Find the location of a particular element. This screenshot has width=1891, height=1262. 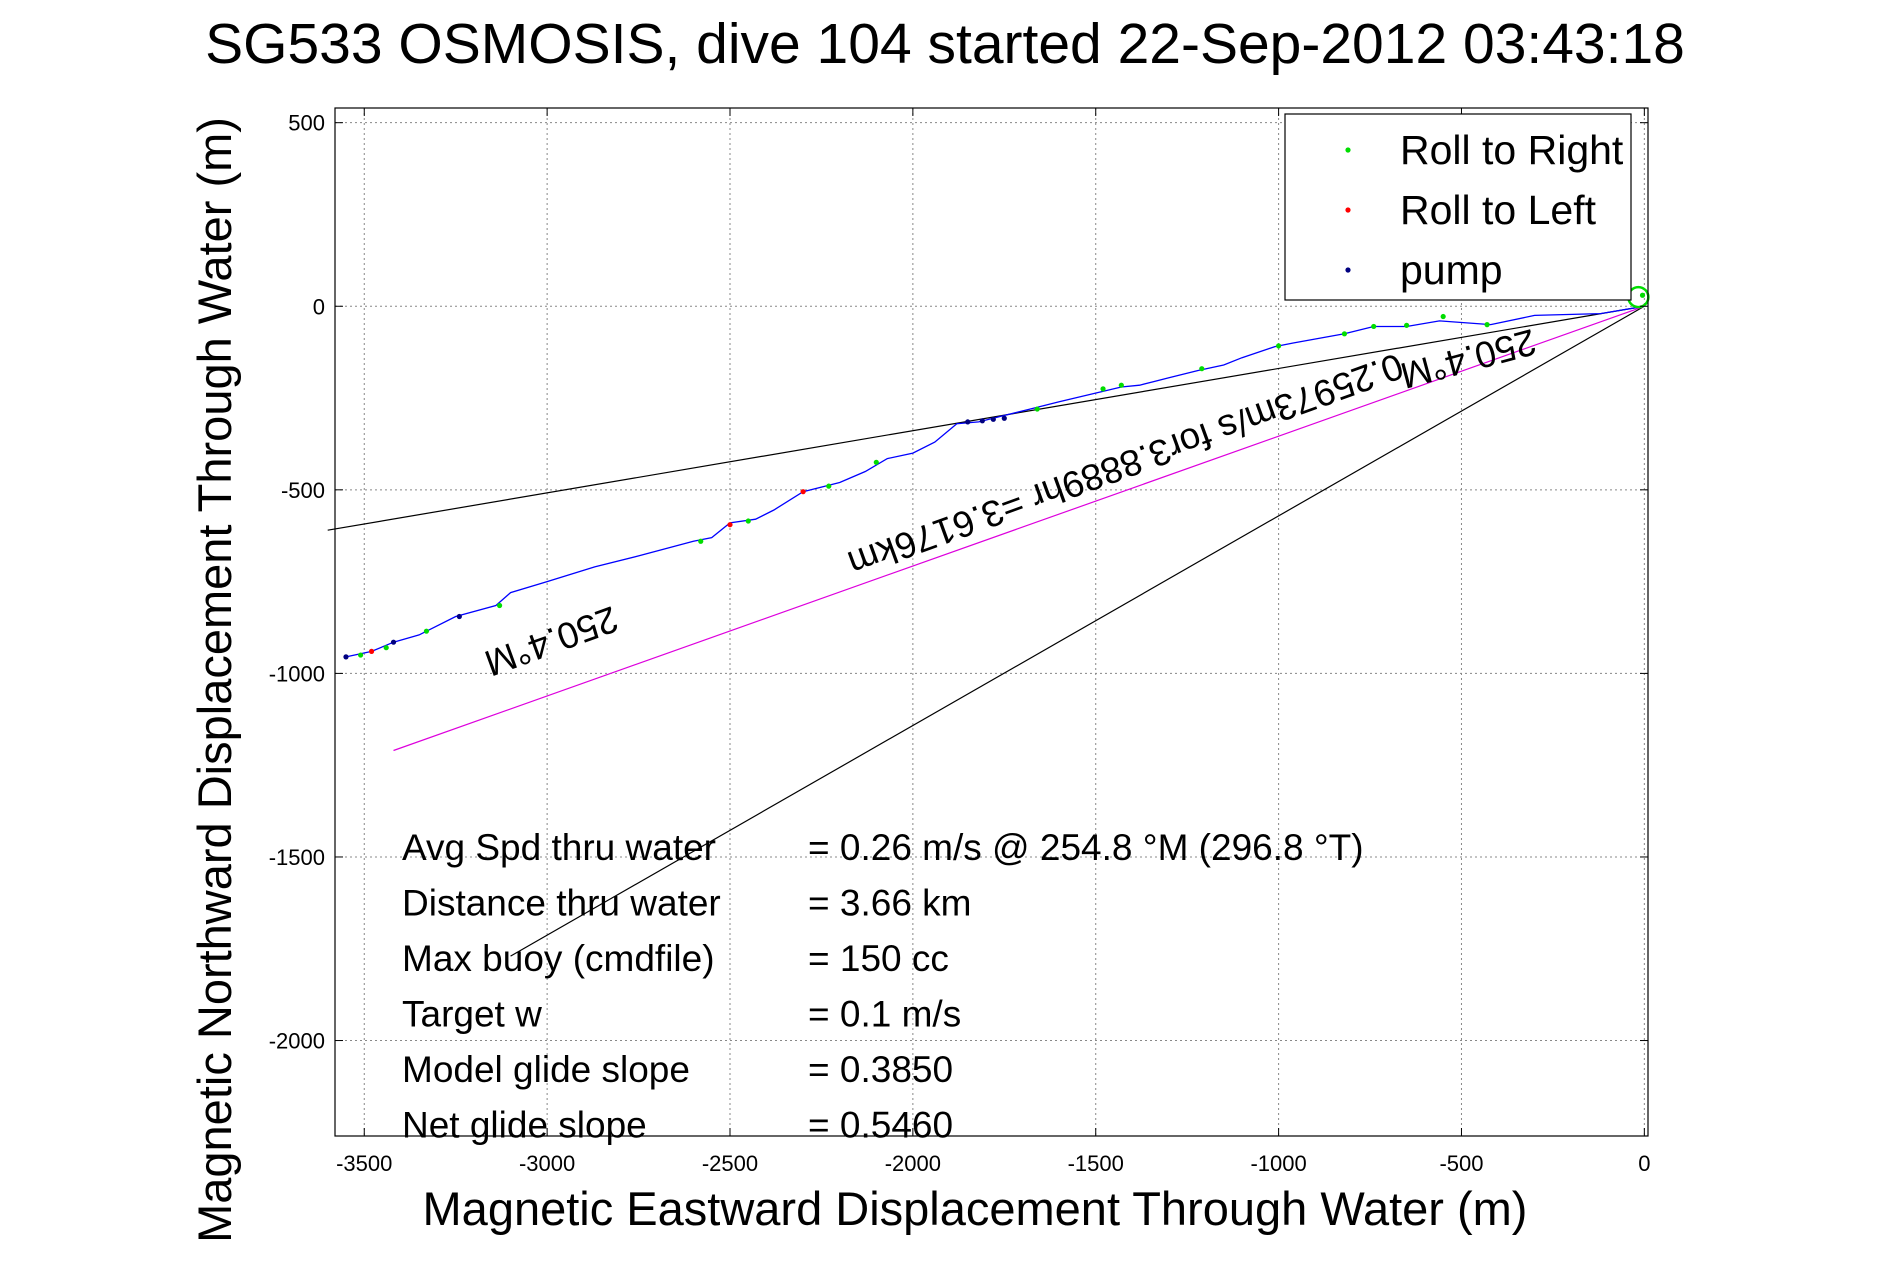

stats-value: = 0.26 m/s @ 254.8 °M (296.8 °T) is located at coordinates (1086, 847).